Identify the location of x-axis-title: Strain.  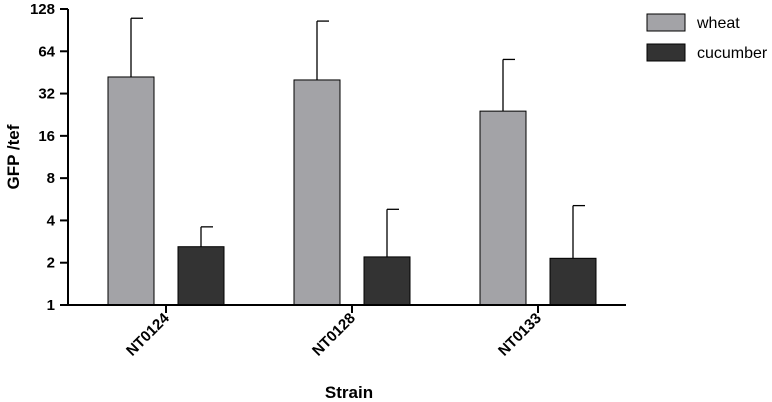
(349, 392).